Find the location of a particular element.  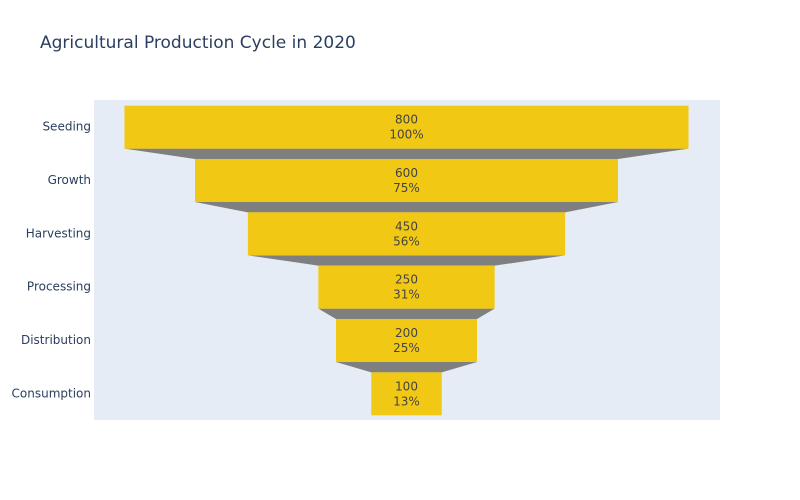

value-label: 800 is located at coordinates (406, 120).